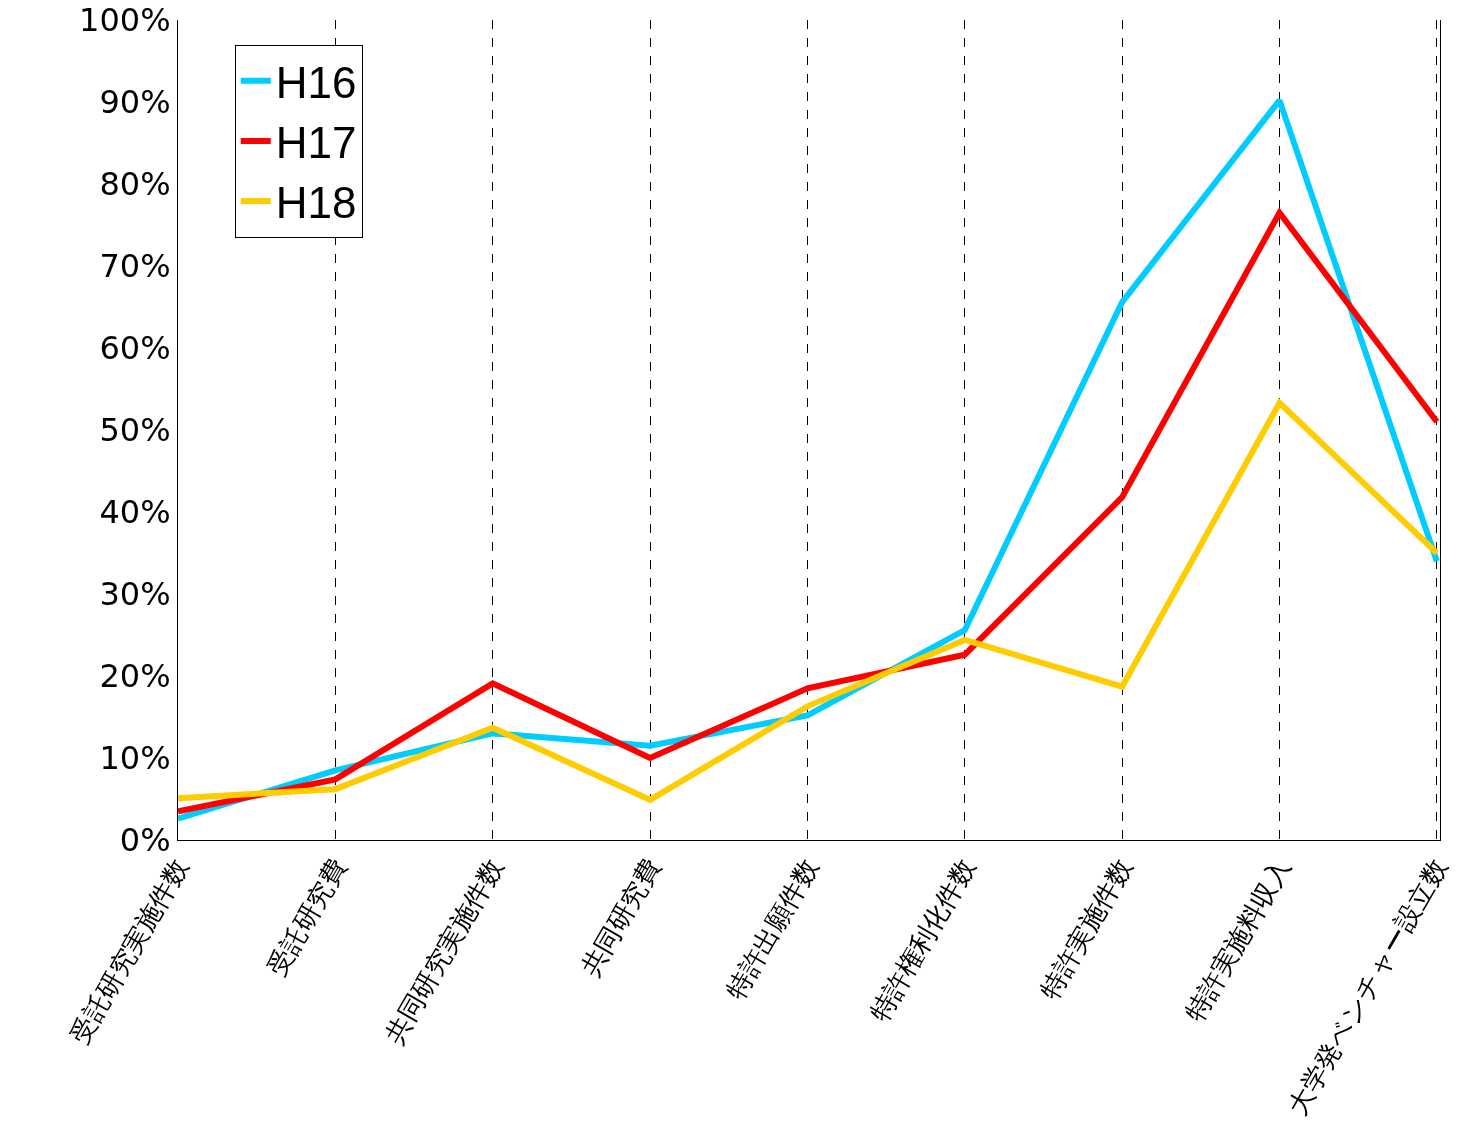  What do you see at coordinates (135, 102) in the screenshot?
I see `y-tick-label: 90%` at bounding box center [135, 102].